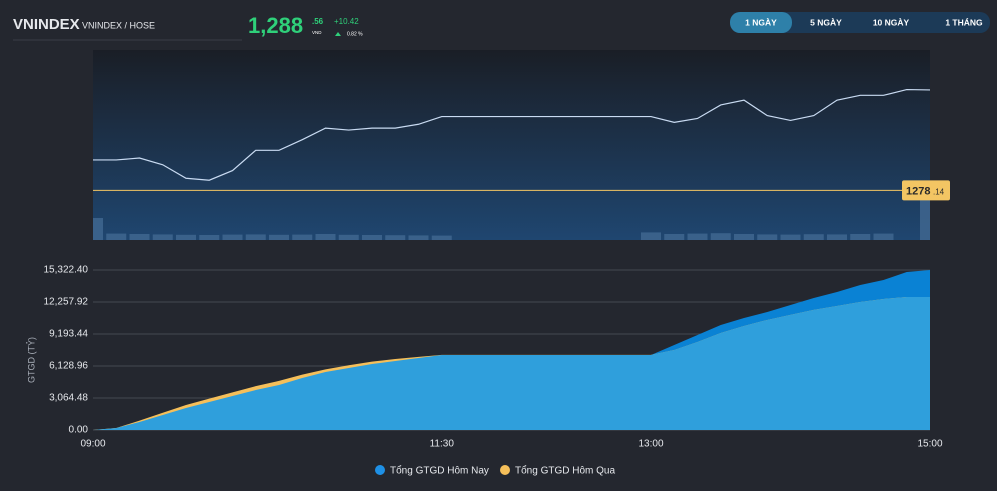 This screenshot has height=491, width=997. What do you see at coordinates (650, 444) in the screenshot?
I see `x-tick-label: 13:00` at bounding box center [650, 444].